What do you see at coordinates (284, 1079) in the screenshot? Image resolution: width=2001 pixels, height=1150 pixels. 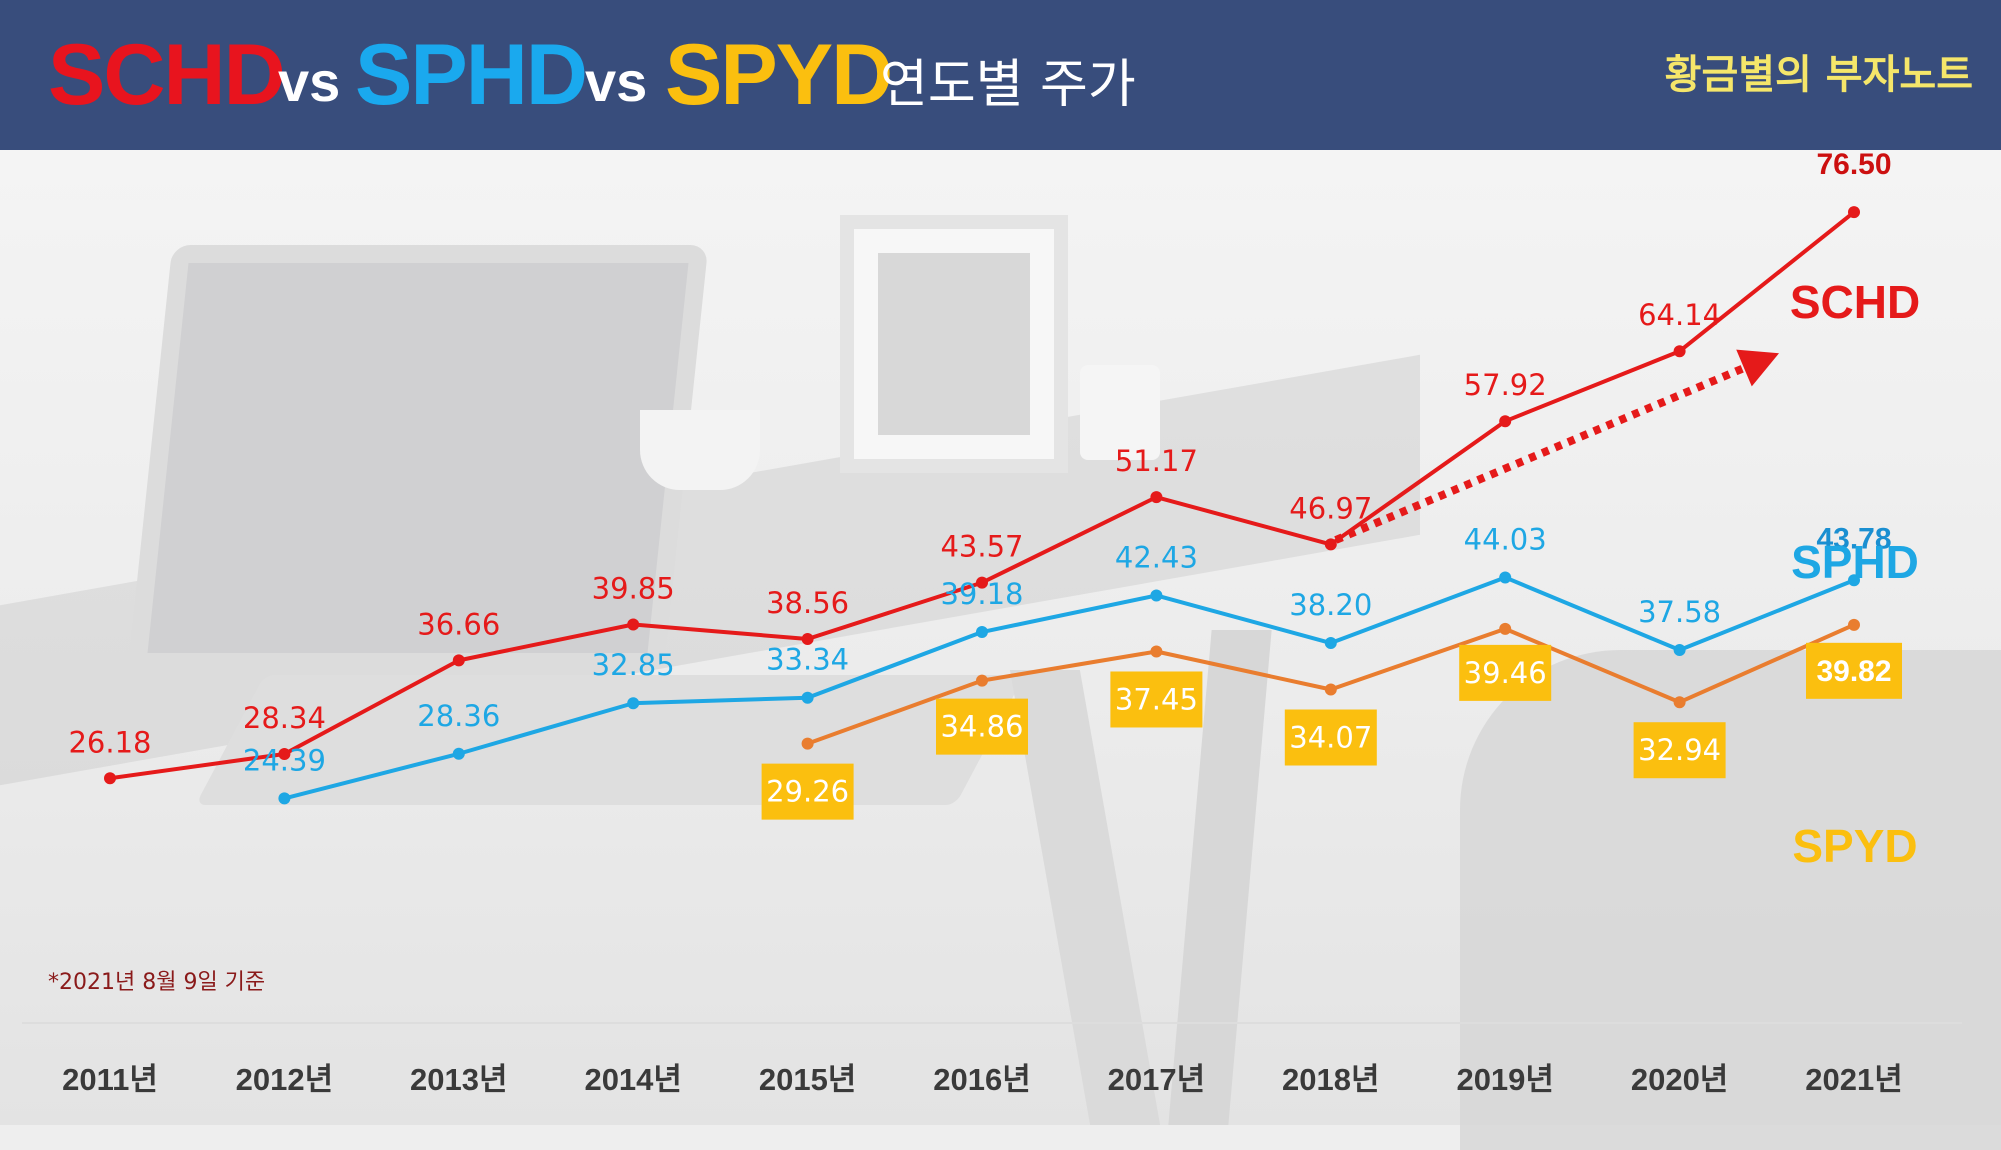 I see `x-tick-label: 2012년` at bounding box center [284, 1079].